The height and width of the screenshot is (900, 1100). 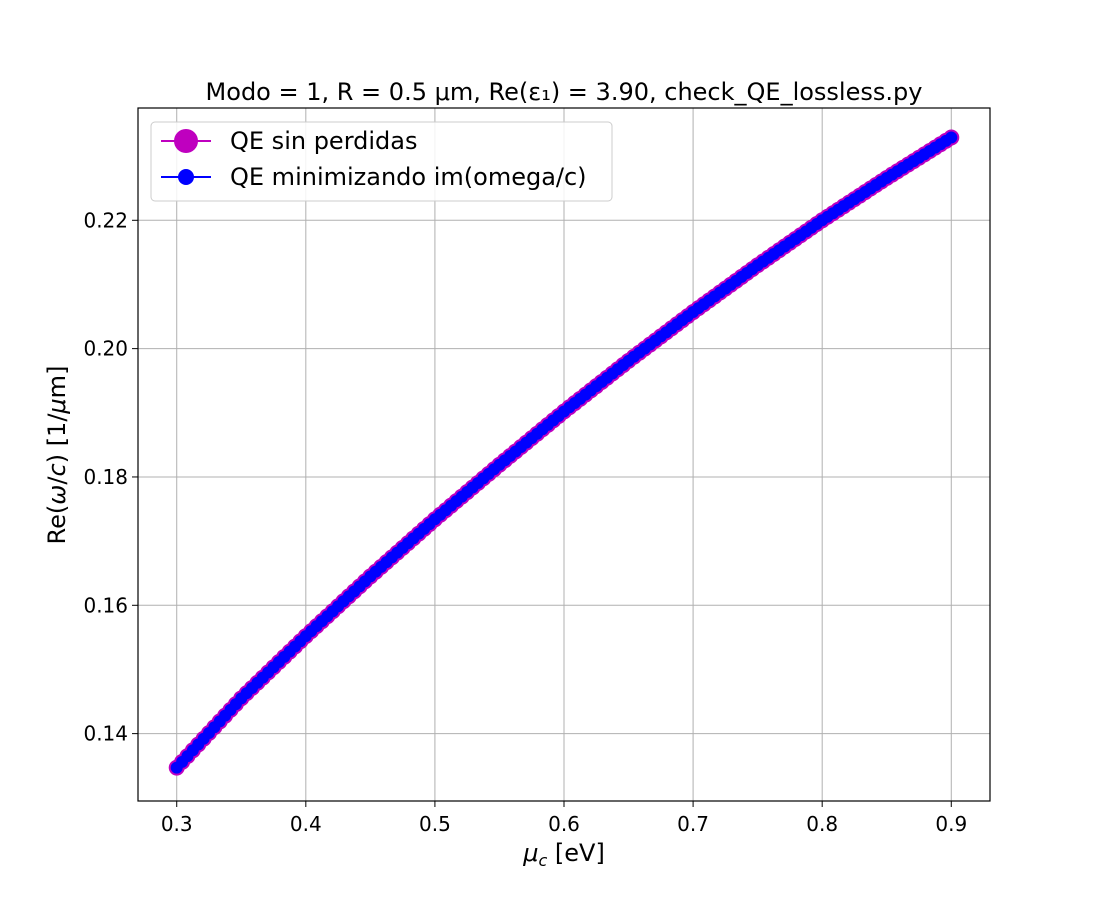 I want to click on x-tick-label: 0.9, so click(x=951, y=824).